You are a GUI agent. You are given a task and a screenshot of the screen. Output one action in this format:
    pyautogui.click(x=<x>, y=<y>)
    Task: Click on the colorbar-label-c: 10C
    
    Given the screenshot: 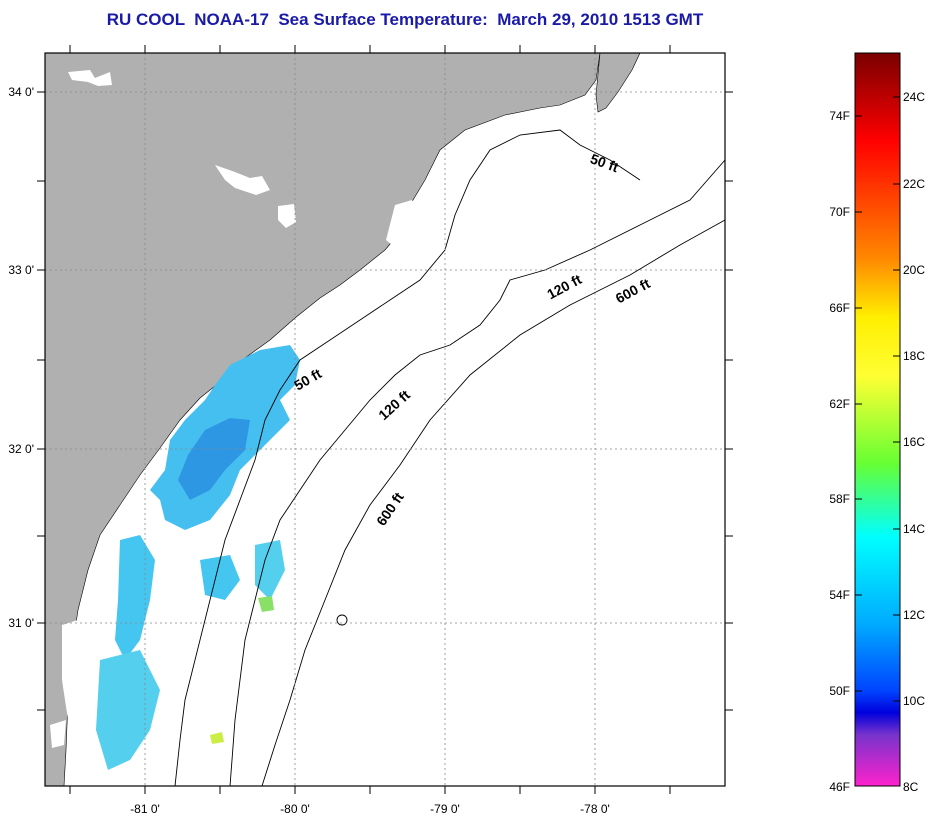 What is the action you would take?
    pyautogui.click(x=914, y=701)
    